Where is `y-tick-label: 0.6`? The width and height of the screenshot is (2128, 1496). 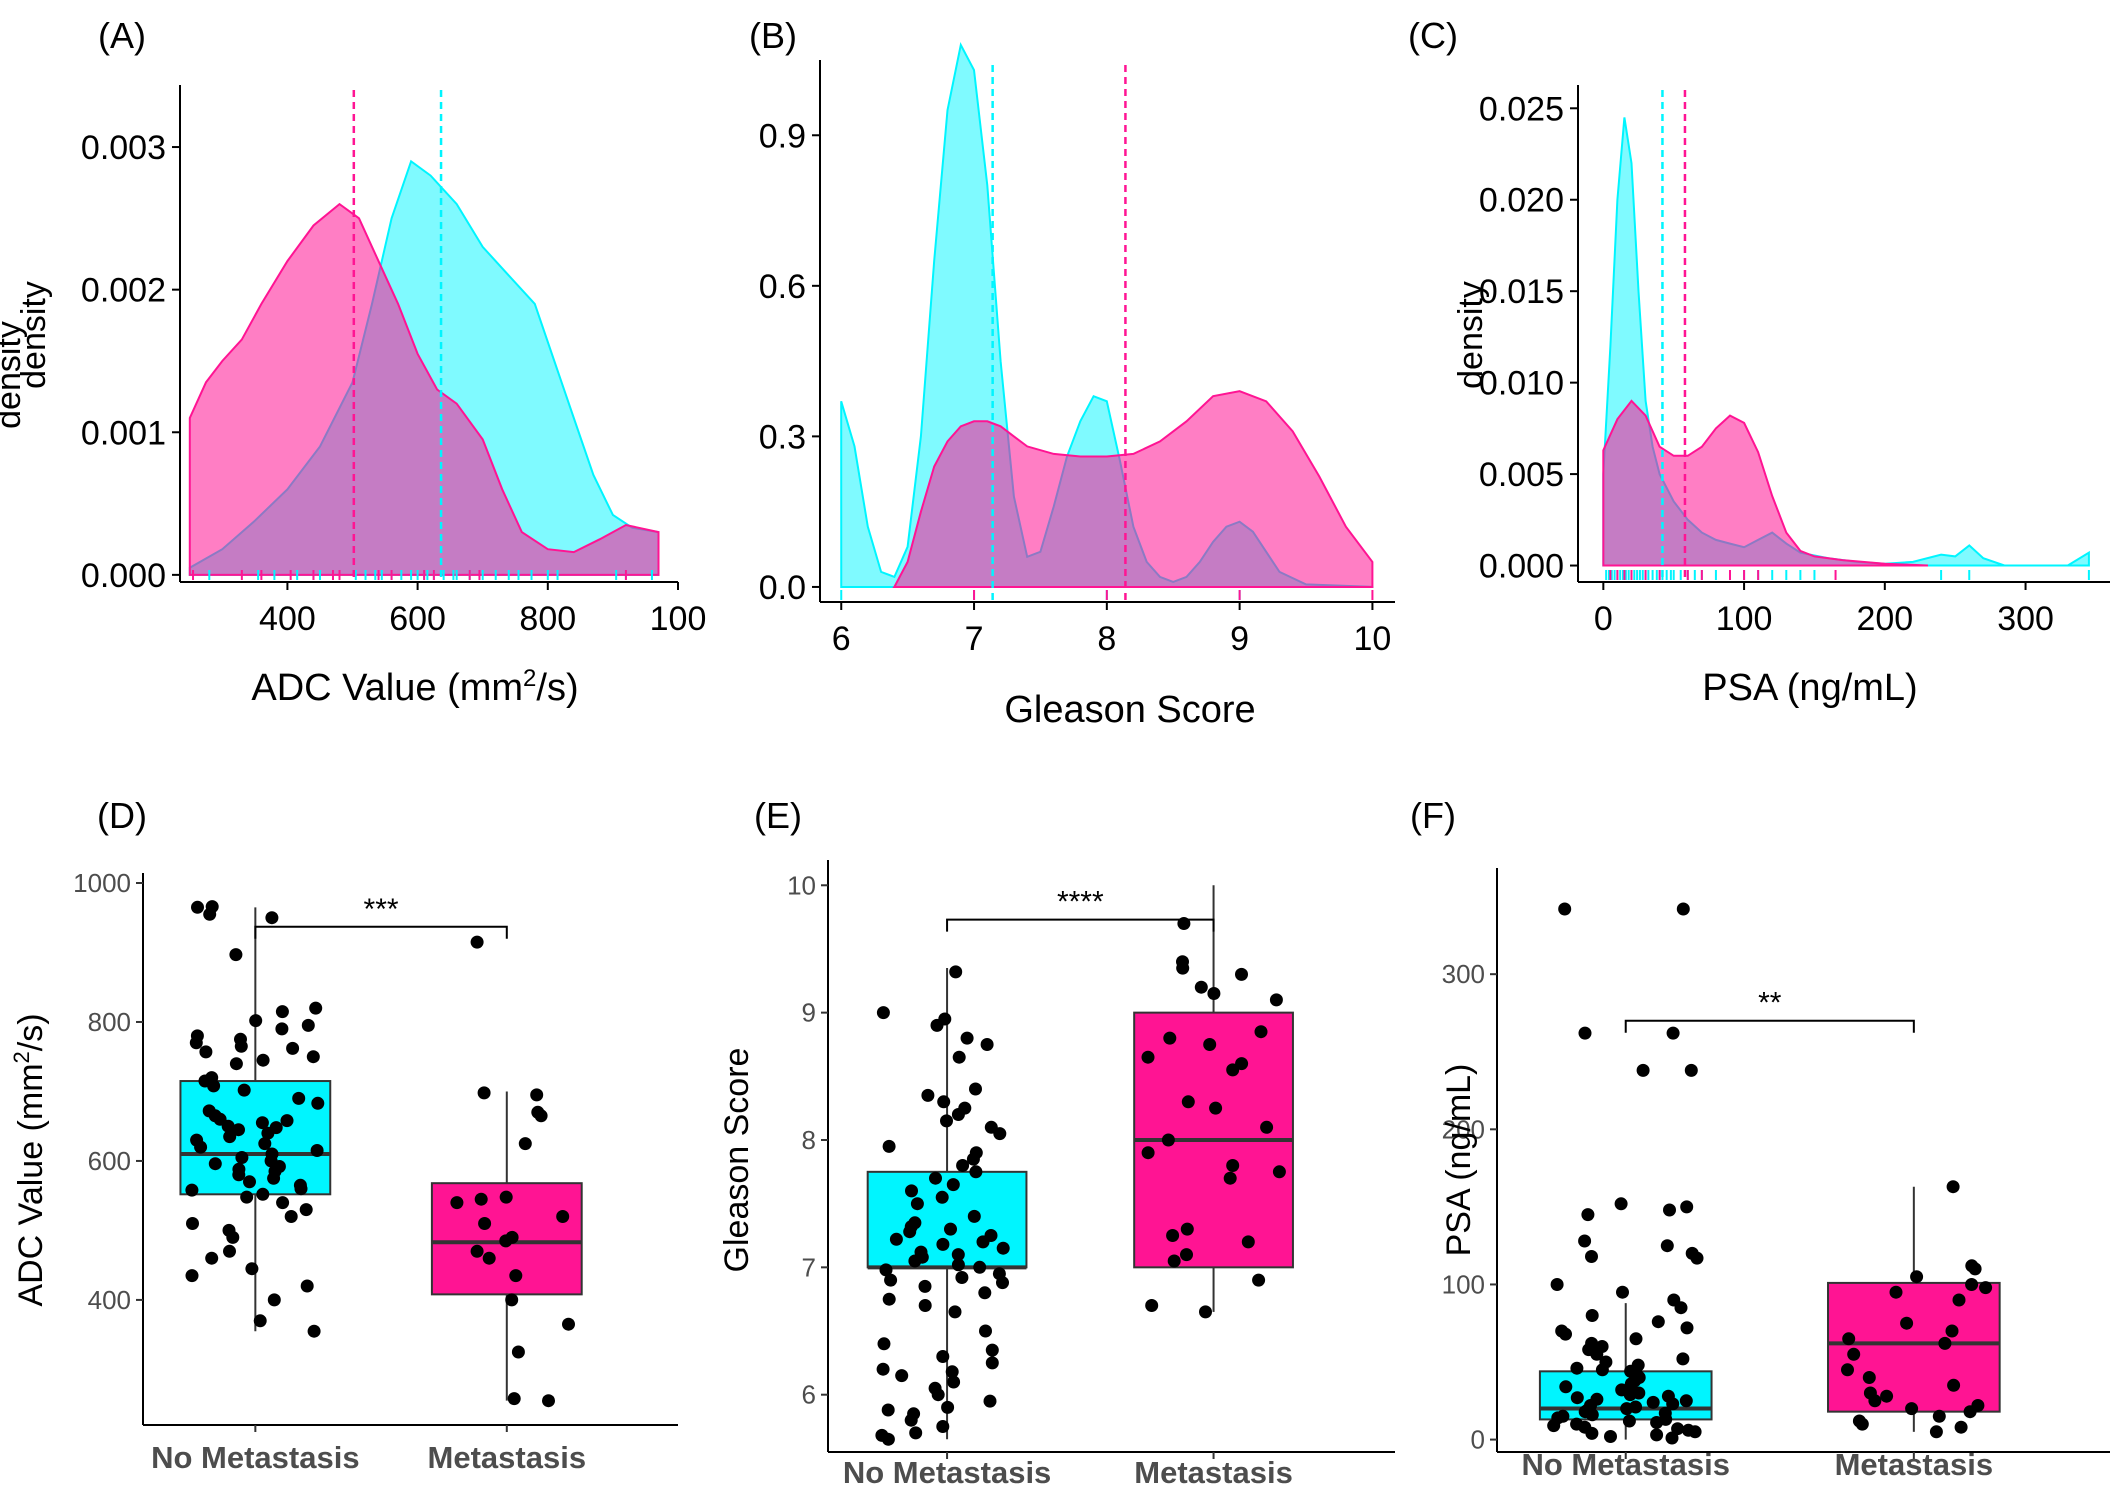 y-tick-label: 0.6 is located at coordinates (782, 287).